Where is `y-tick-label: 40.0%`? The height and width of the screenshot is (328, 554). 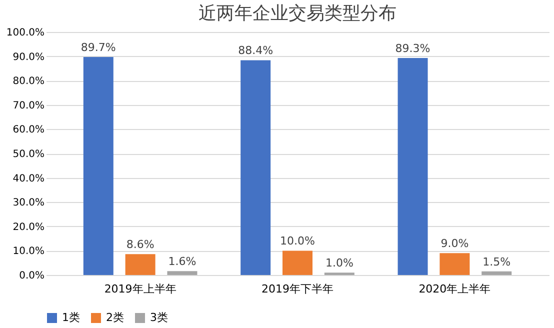 y-tick-label: 40.0% is located at coordinates (28, 178).